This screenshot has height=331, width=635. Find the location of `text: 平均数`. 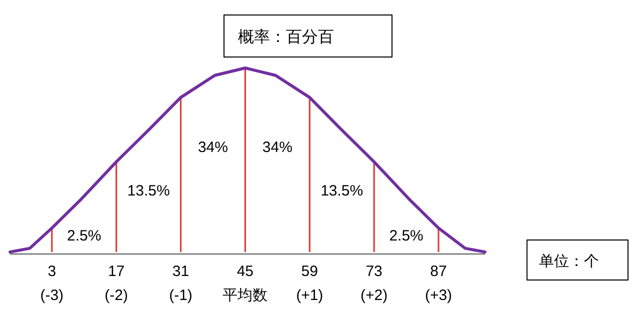

text: 平均数 is located at coordinates (245, 295).